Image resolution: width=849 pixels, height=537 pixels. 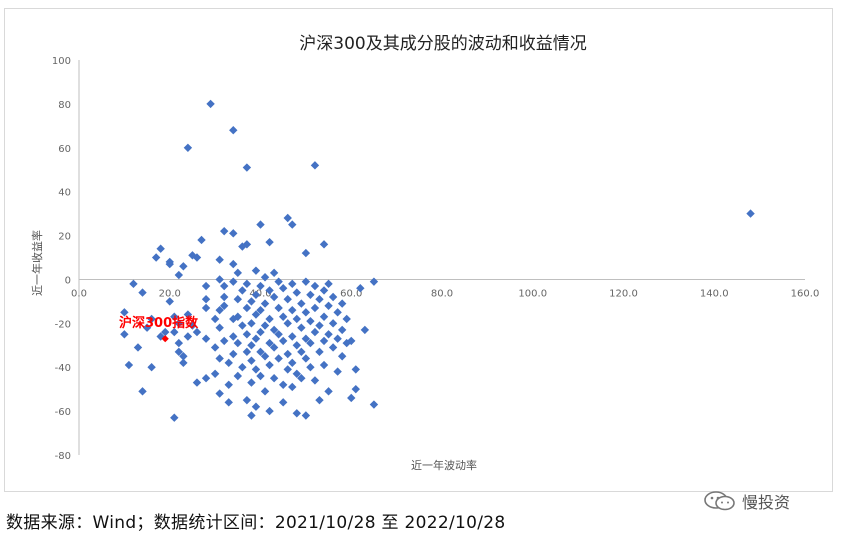 What do you see at coordinates (444, 465) in the screenshot?
I see `x-axis-title: 近一年波动率` at bounding box center [444, 465].